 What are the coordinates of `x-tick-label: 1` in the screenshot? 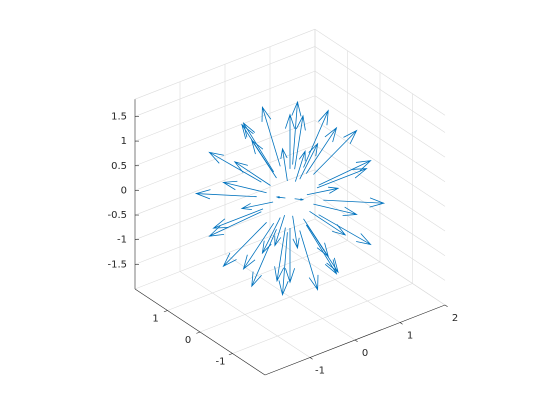 It's located at (410, 336).